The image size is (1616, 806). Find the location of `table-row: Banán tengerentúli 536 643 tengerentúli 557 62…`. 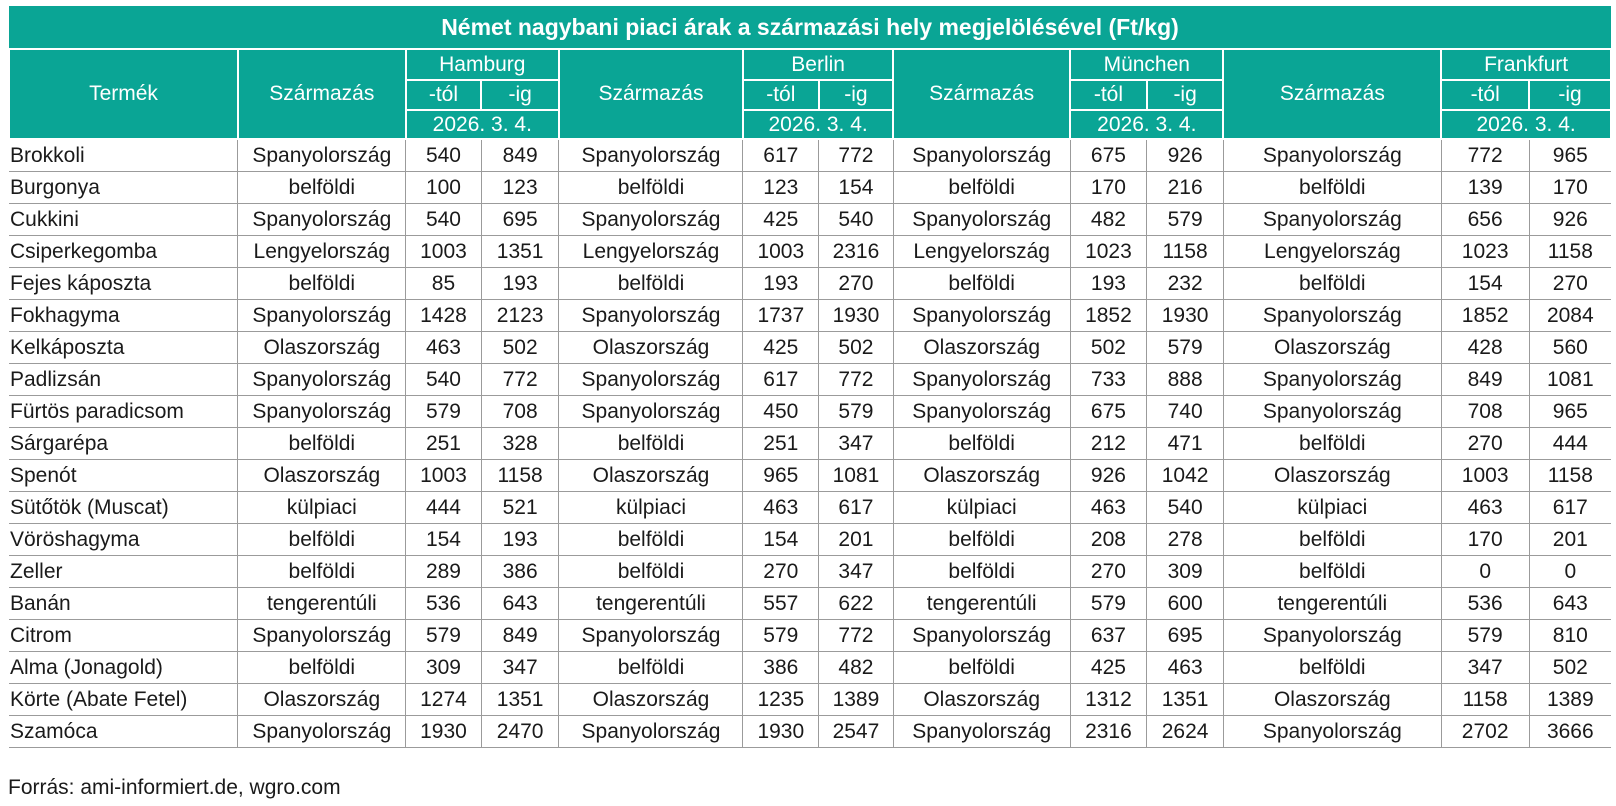

table-row: Banán tengerentúli 536 643 tengerentúli 557 62… is located at coordinates (810, 603).